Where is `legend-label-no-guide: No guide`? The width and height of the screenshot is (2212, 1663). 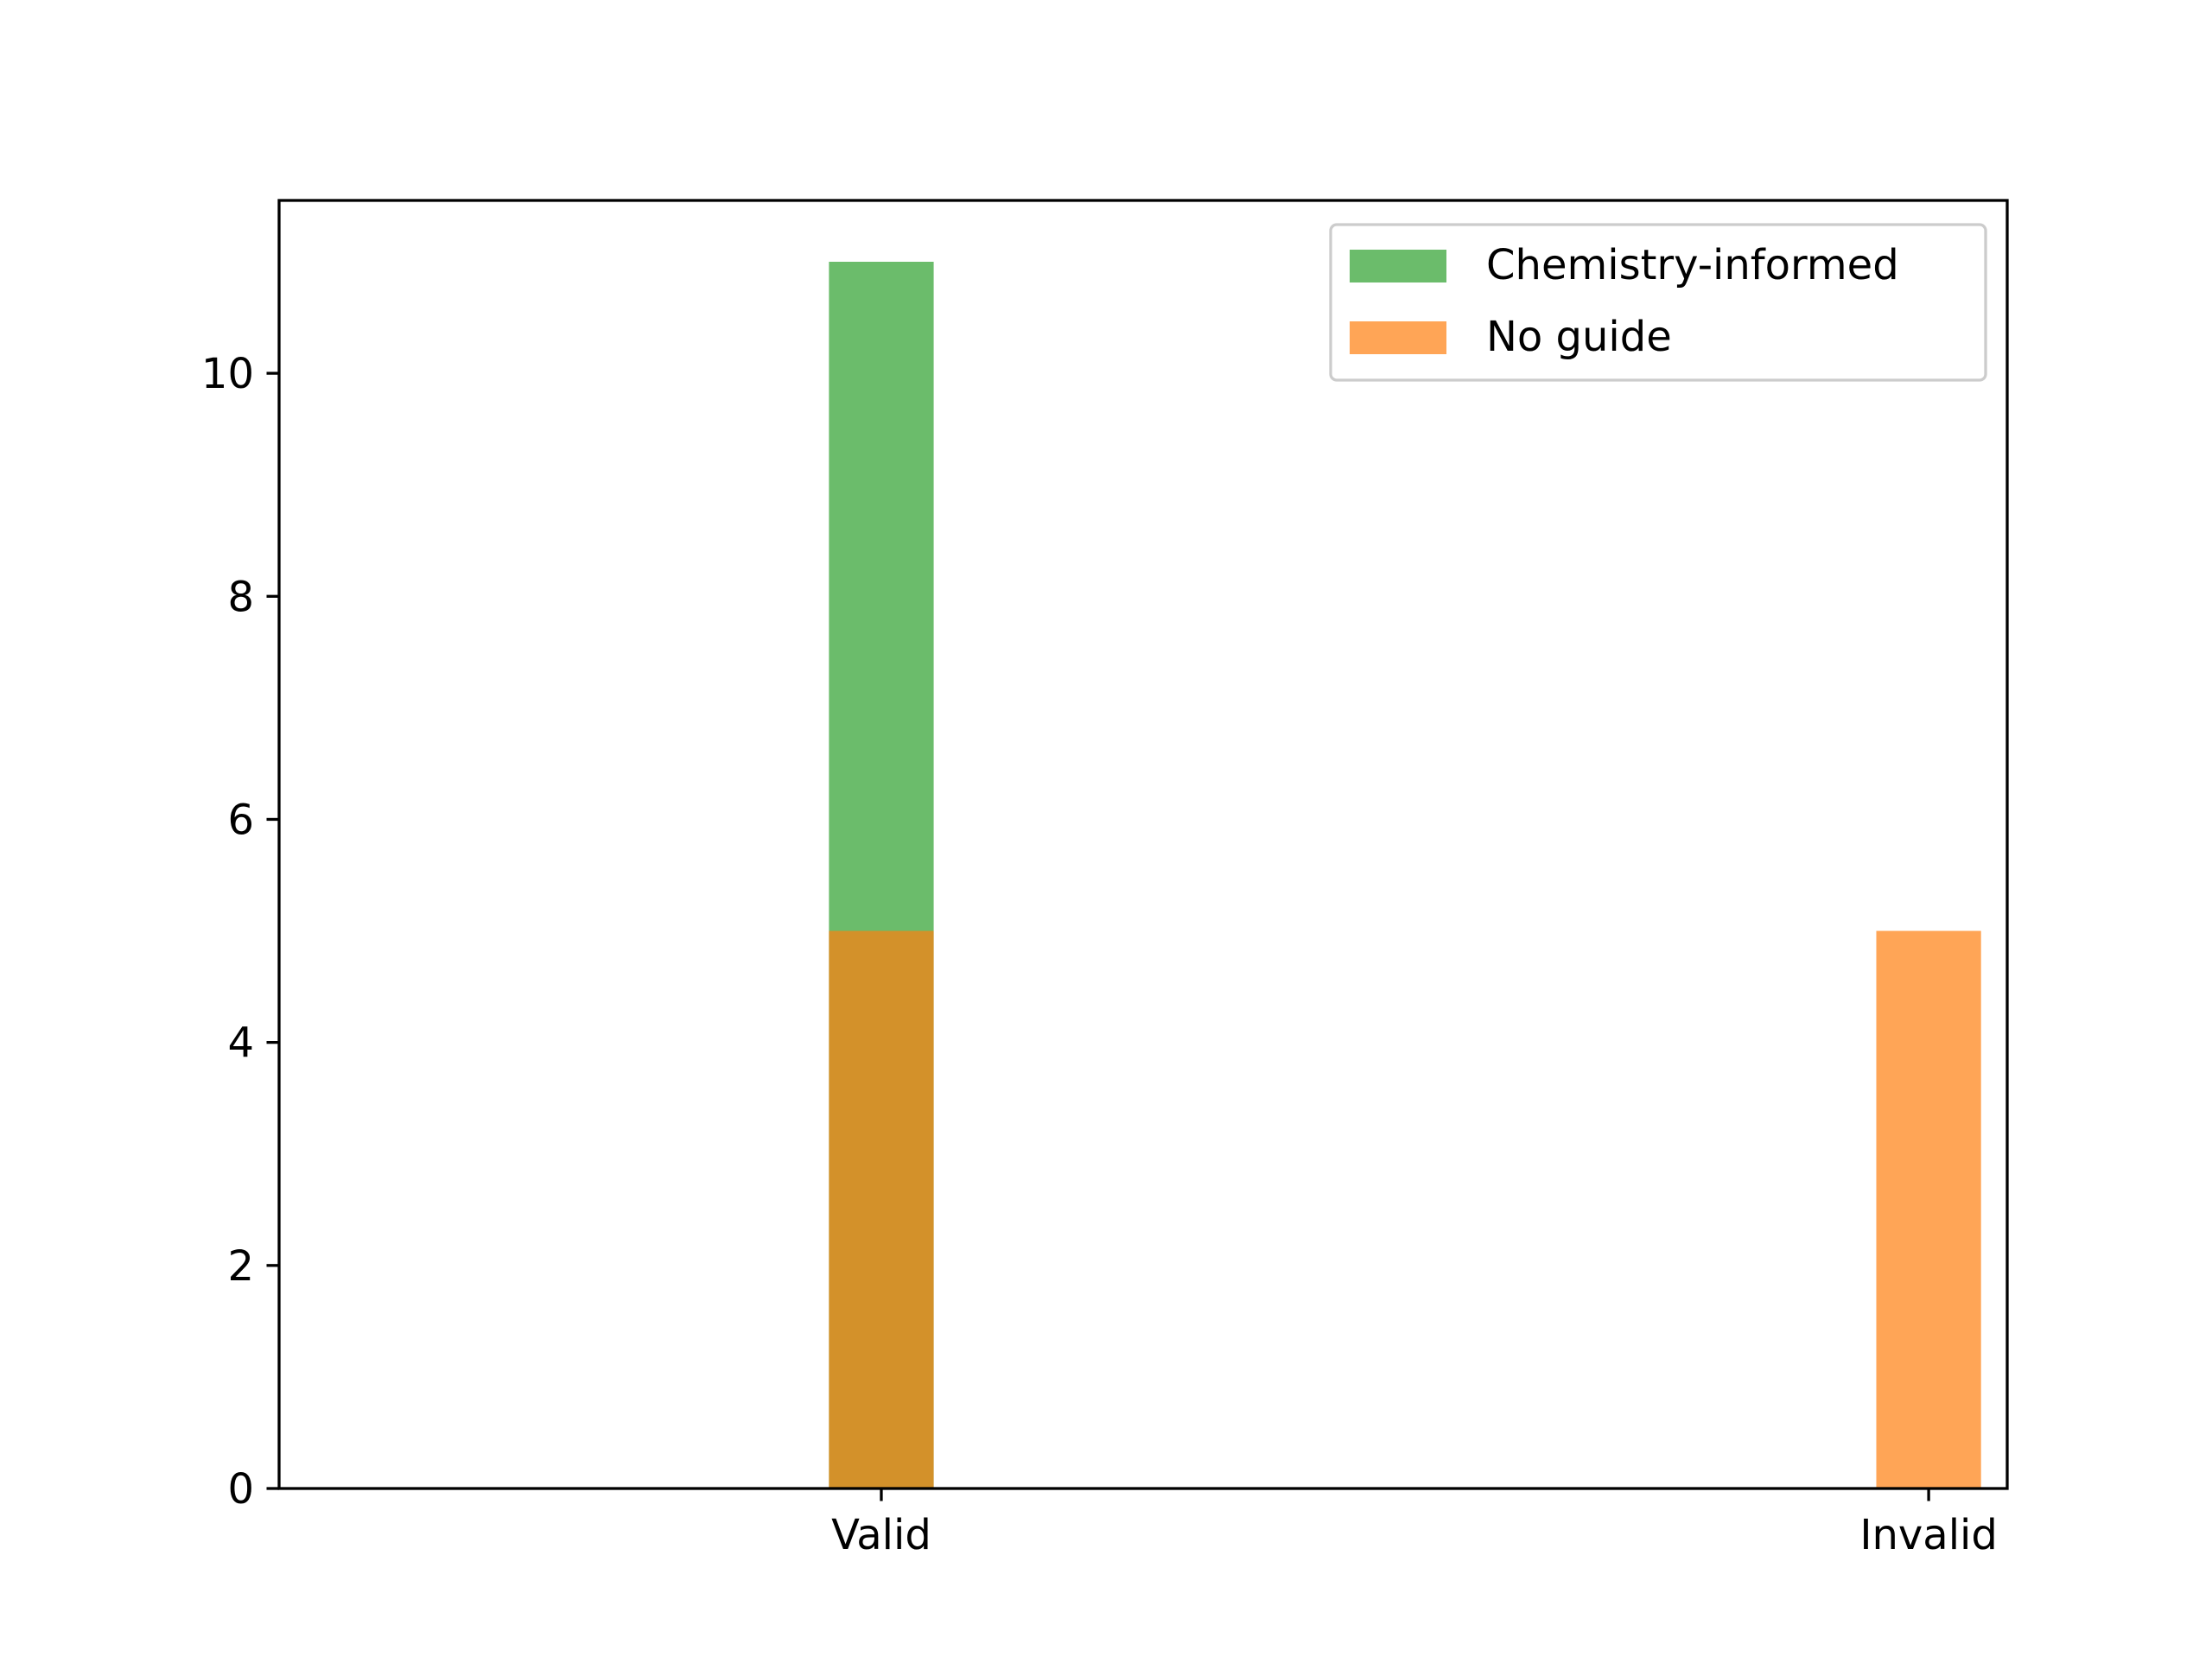 legend-label-no-guide: No guide is located at coordinates (1579, 337).